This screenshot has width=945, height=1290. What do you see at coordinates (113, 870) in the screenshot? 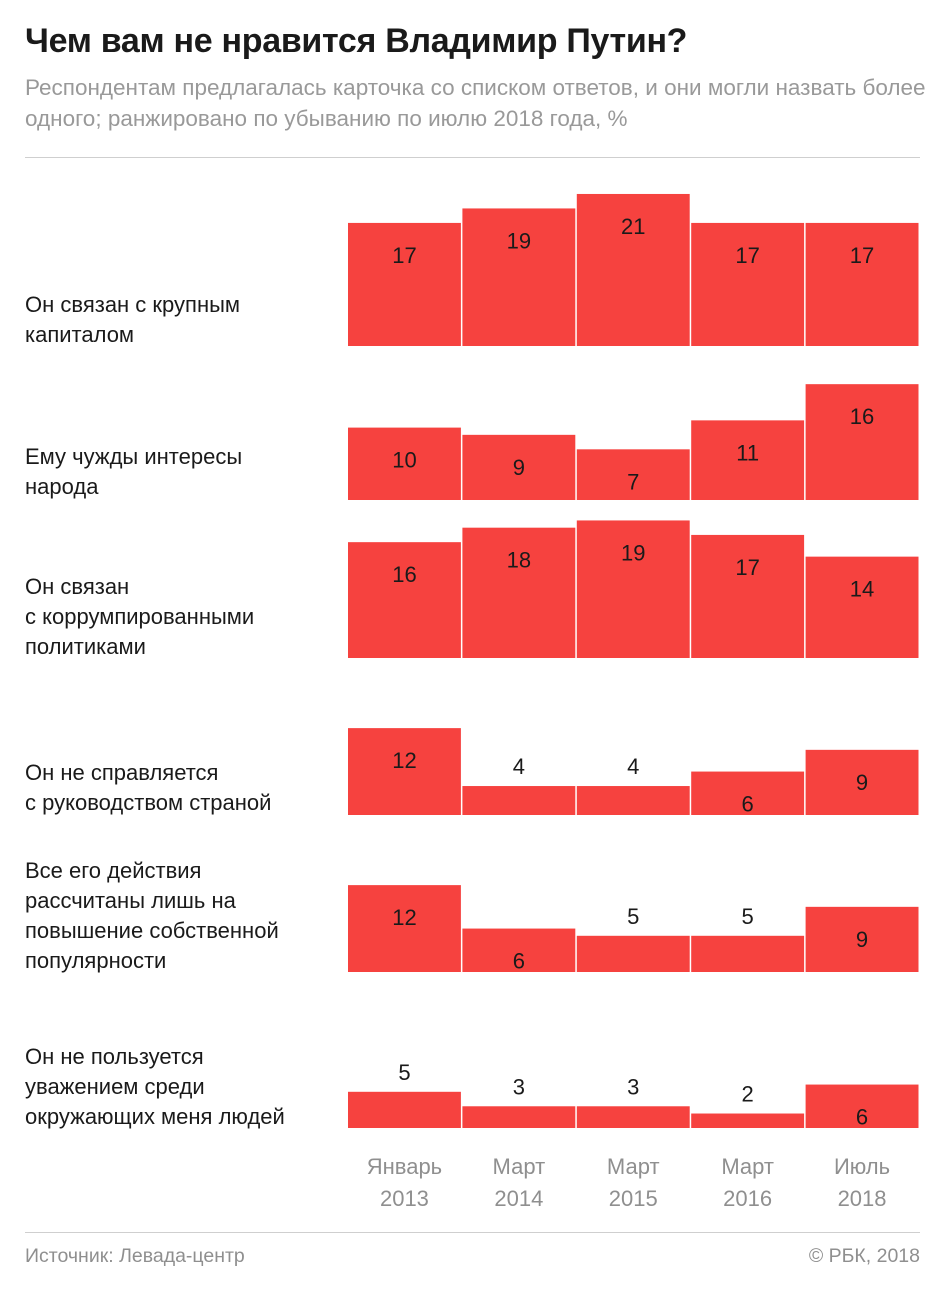
I see `row-label-line: Все его действия` at bounding box center [113, 870].